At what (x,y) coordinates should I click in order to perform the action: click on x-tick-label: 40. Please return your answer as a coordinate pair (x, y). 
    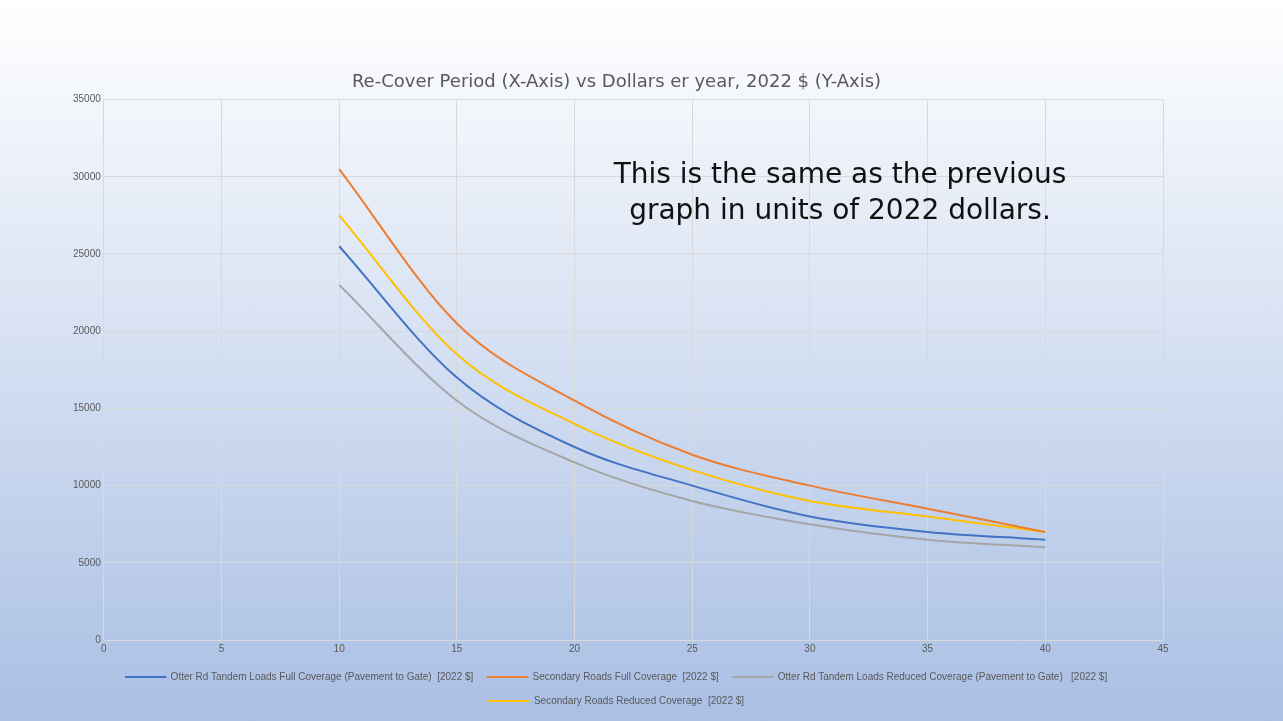
    Looking at the image, I should click on (1045, 648).